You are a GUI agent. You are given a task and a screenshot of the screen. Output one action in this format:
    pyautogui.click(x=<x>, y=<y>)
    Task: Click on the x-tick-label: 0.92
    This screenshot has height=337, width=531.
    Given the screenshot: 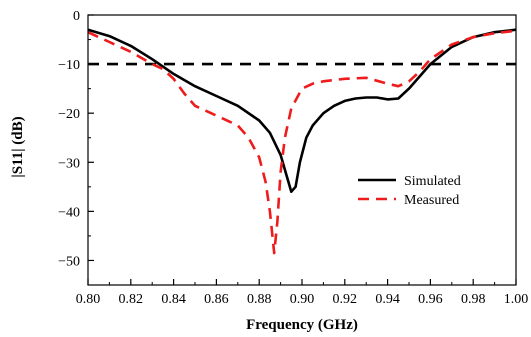 What is the action you would take?
    pyautogui.click(x=345, y=299)
    